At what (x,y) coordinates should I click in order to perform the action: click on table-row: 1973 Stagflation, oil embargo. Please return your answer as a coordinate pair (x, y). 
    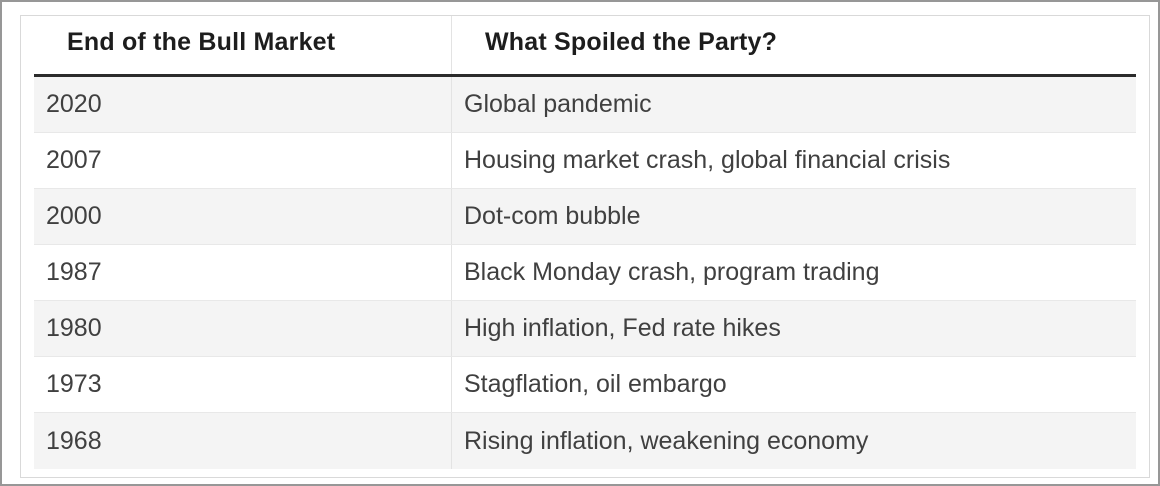
    Looking at the image, I should click on (585, 385).